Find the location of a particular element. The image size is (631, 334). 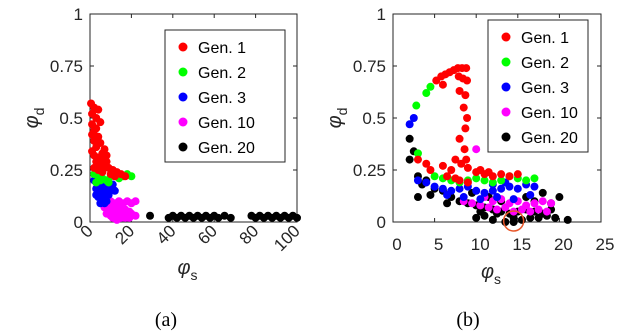

x-axis-label-subscript: s is located at coordinates (497, 279).